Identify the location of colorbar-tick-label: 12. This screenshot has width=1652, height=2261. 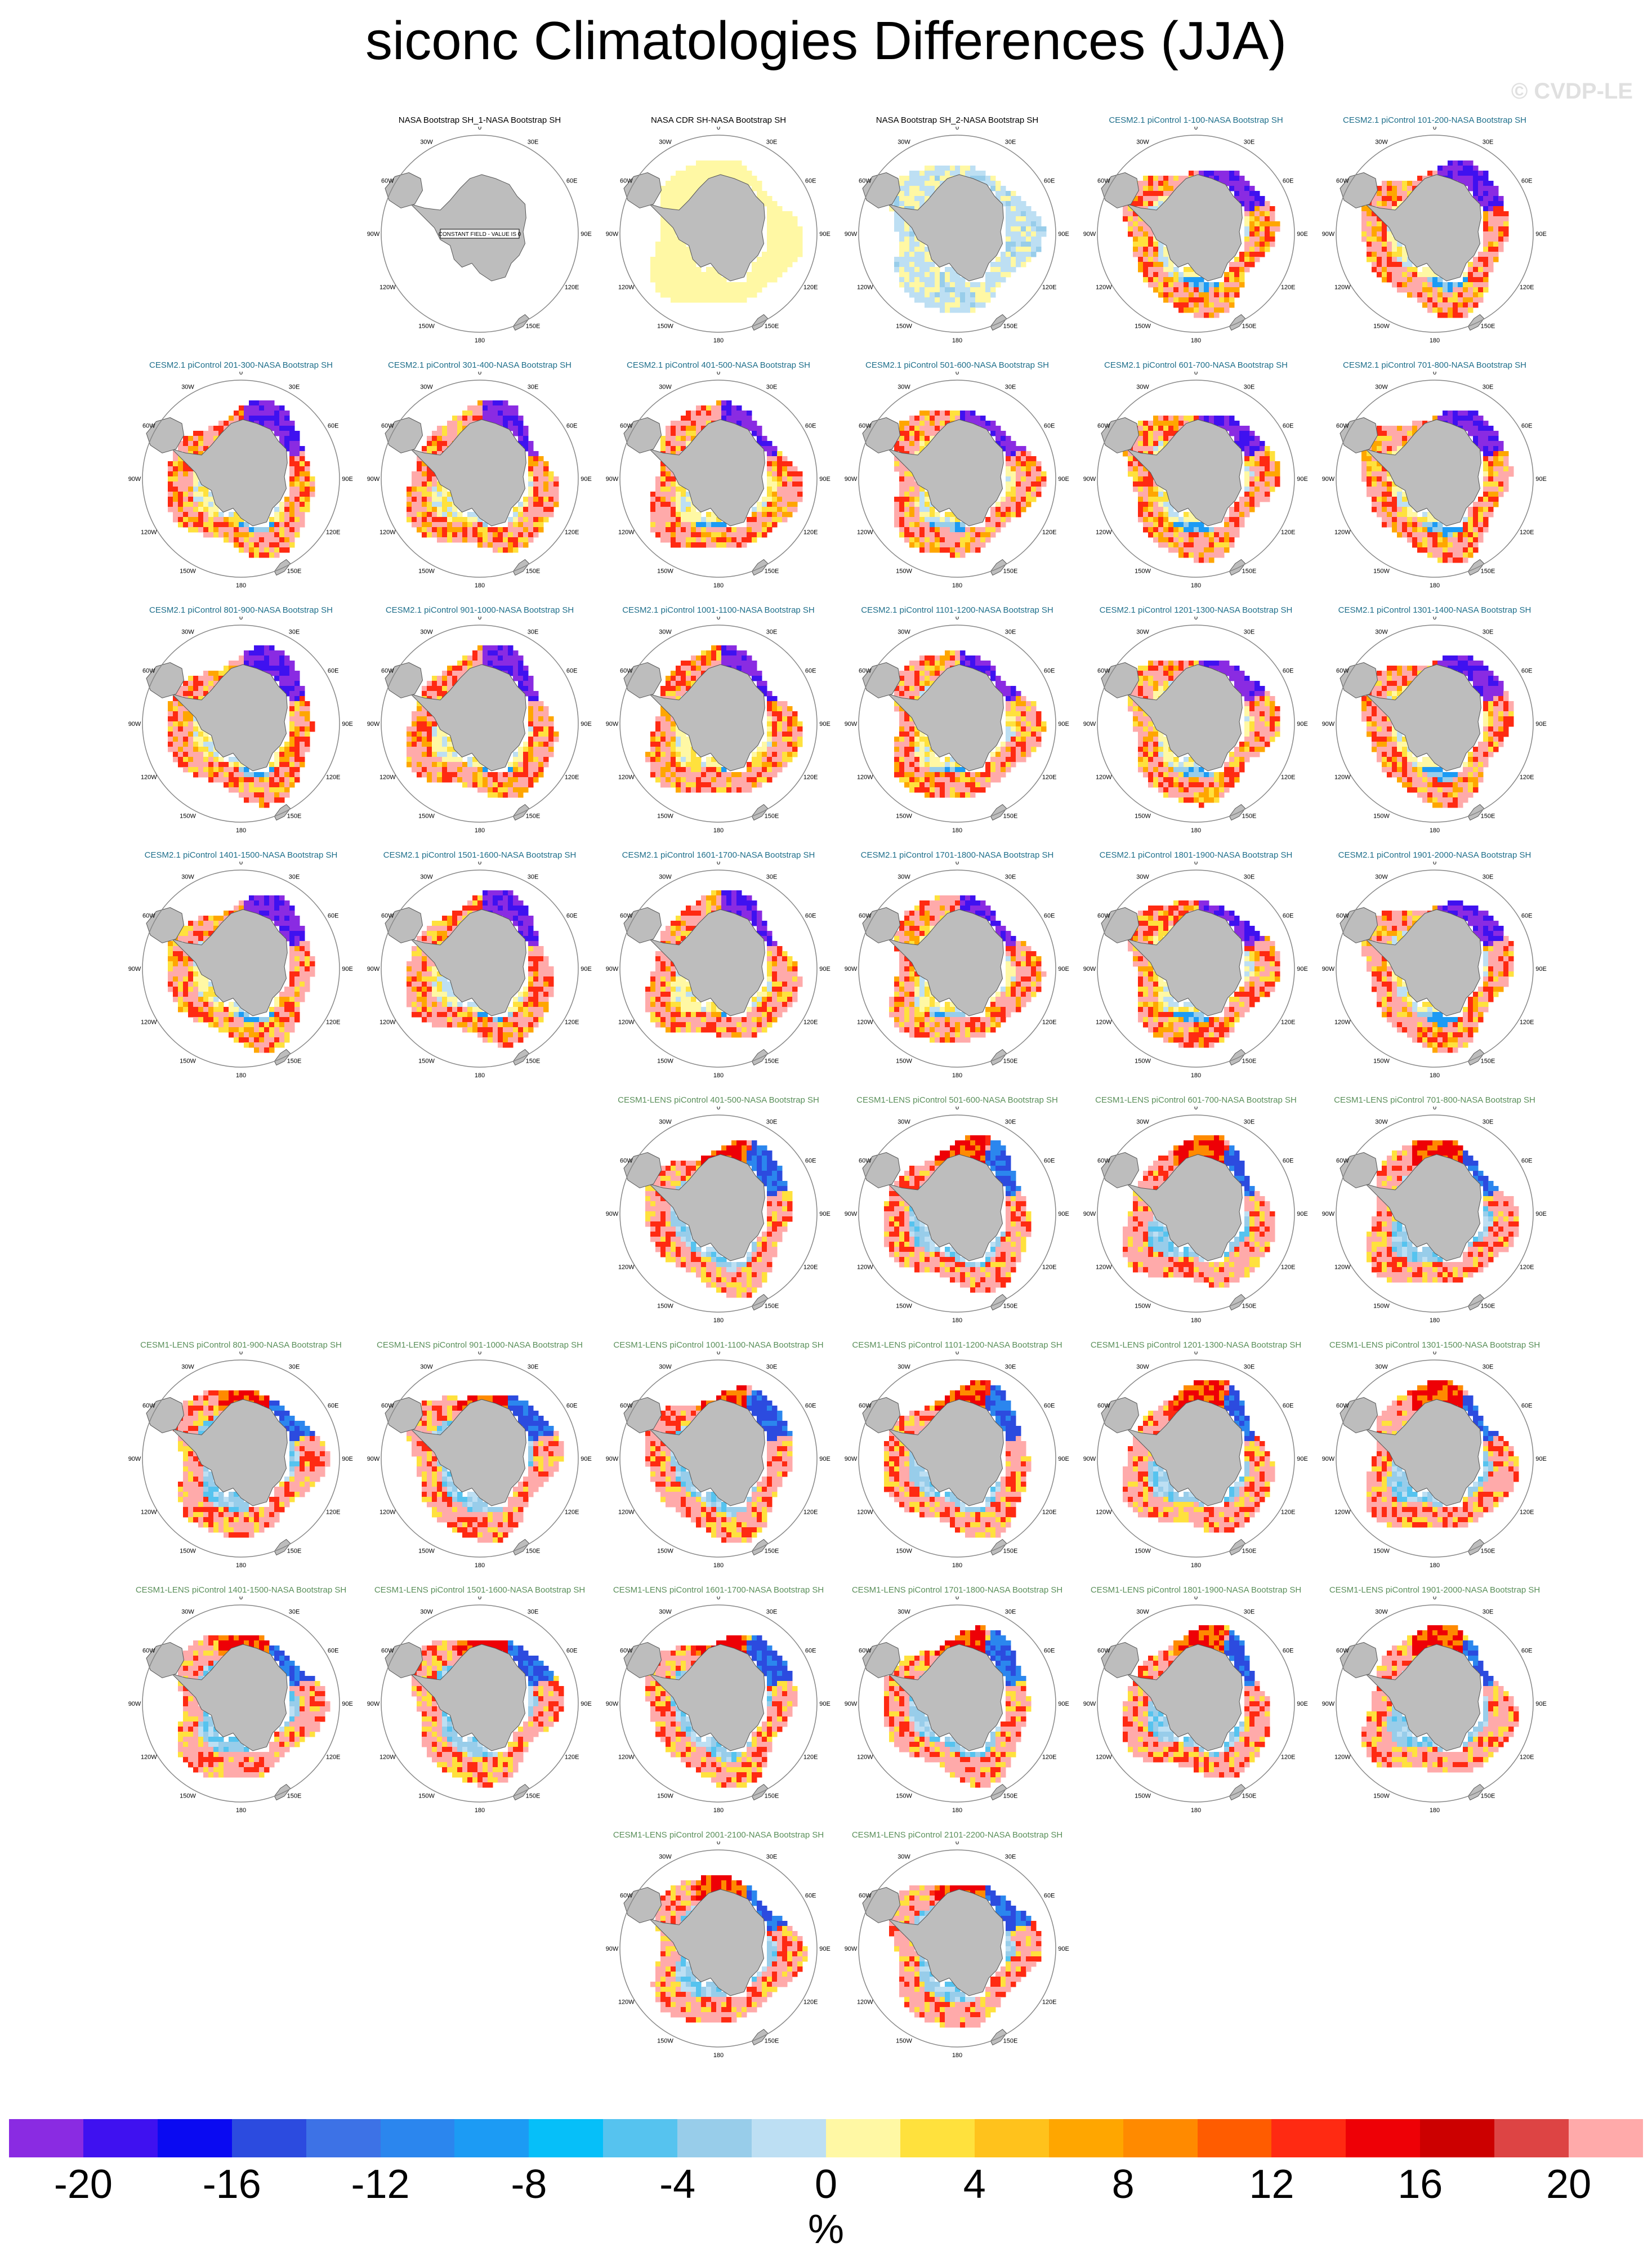
(1271, 2184).